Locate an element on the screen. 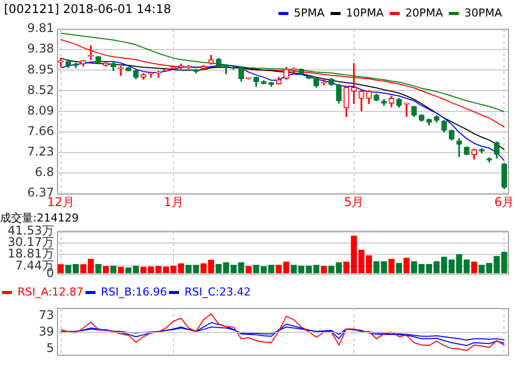 The image size is (520, 365). legend-label: 30PMA is located at coordinates (483, 13).